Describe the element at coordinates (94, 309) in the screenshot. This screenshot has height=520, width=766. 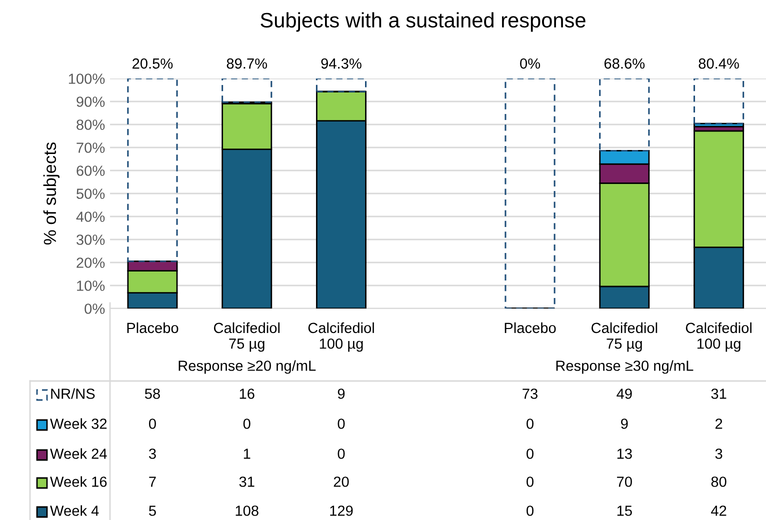
I see `y-tick-label: 0%` at that location.